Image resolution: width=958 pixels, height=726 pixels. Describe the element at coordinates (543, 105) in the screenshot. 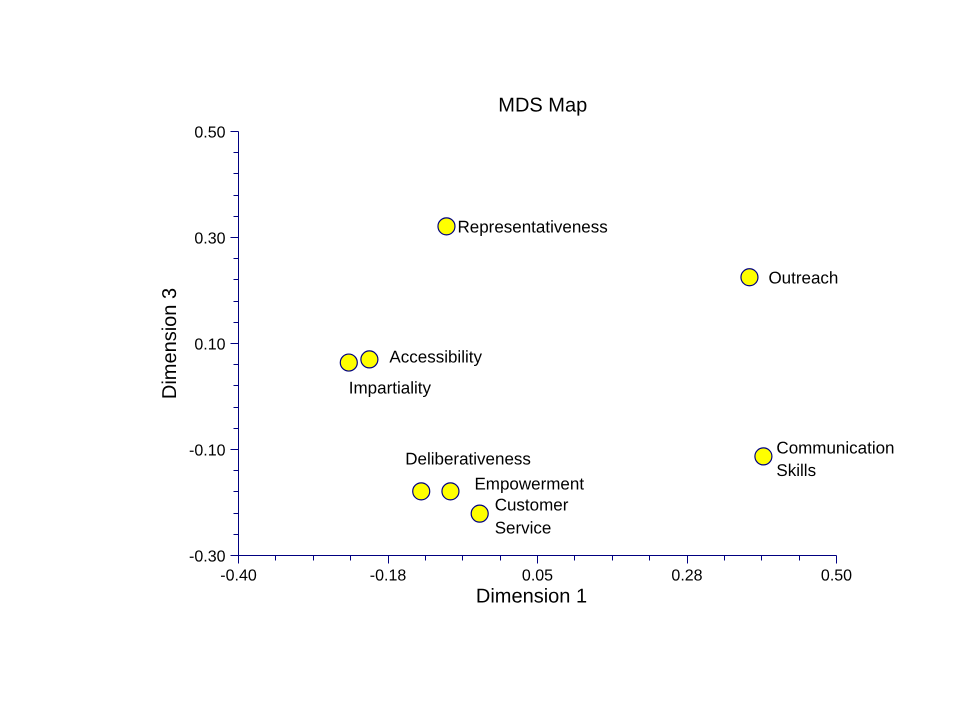

I see `chart-title: MDS Map` at that location.